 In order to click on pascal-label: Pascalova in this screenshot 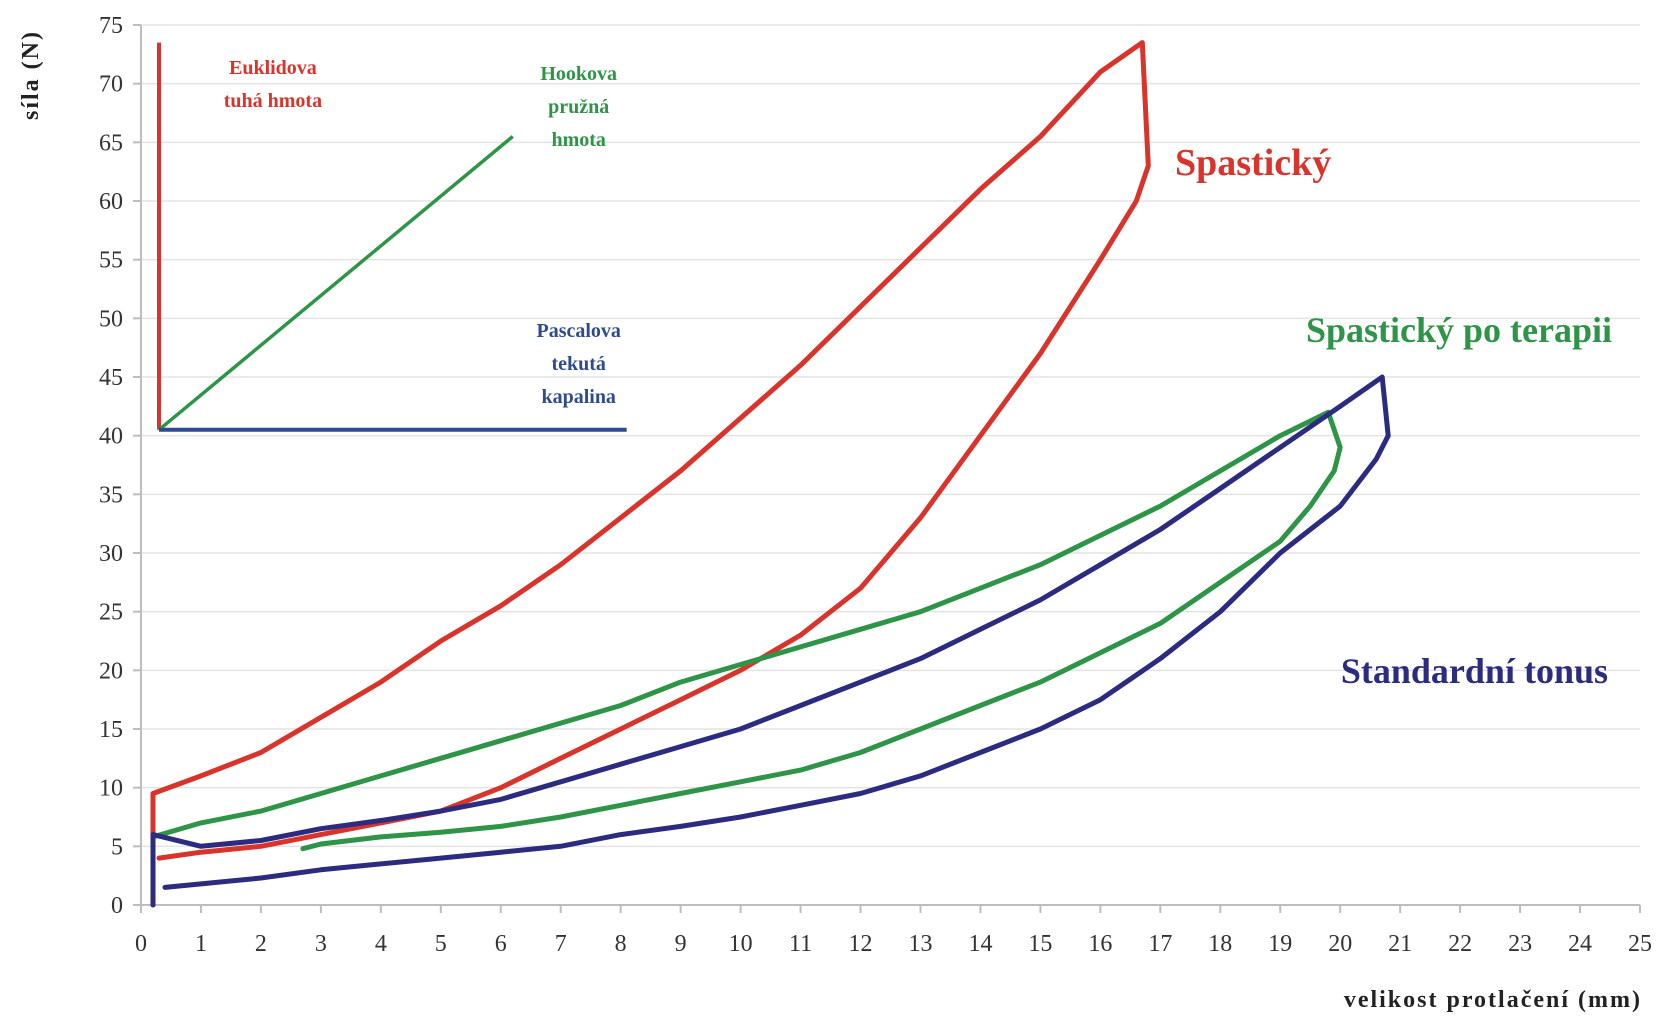, I will do `click(578, 331)`.